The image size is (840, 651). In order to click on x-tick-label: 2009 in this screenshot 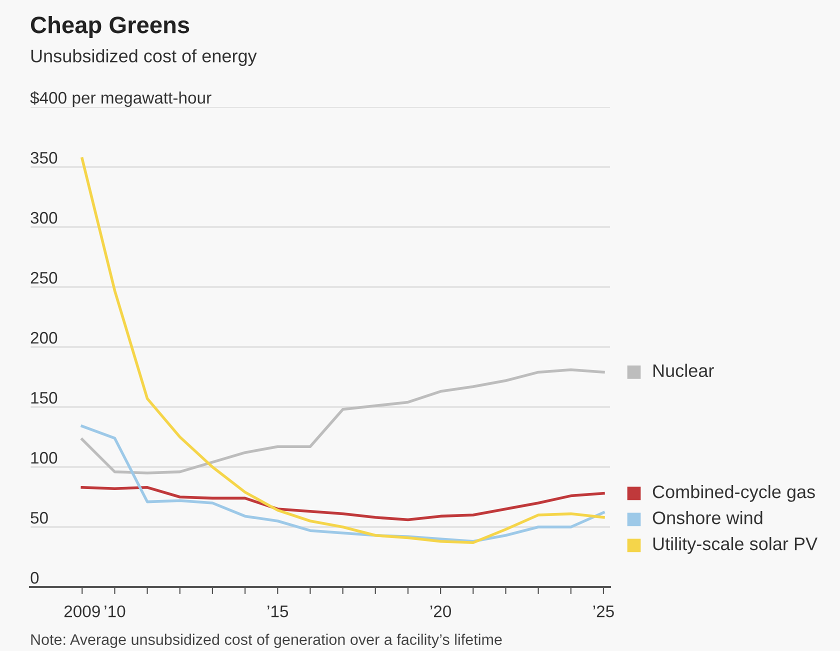, I will do `click(82, 611)`.